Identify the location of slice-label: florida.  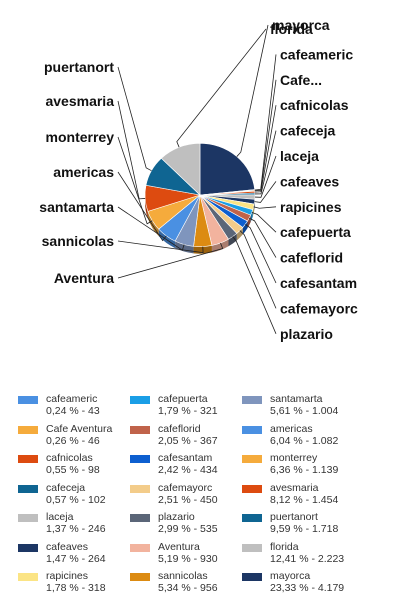
(291, 29).